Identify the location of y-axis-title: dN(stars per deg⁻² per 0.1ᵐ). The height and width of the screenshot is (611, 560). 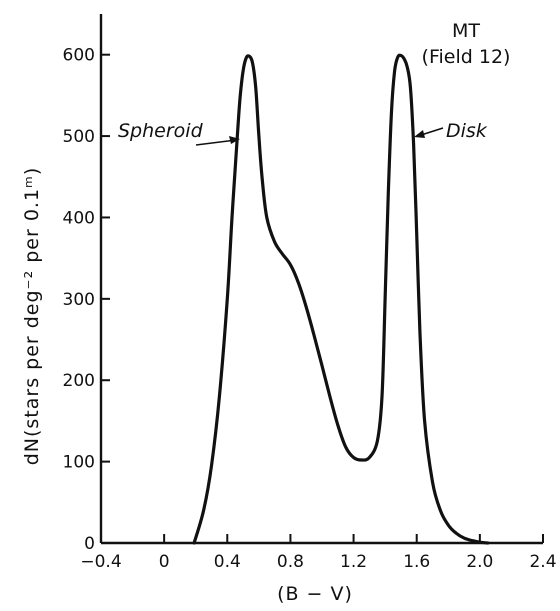
(32, 316).